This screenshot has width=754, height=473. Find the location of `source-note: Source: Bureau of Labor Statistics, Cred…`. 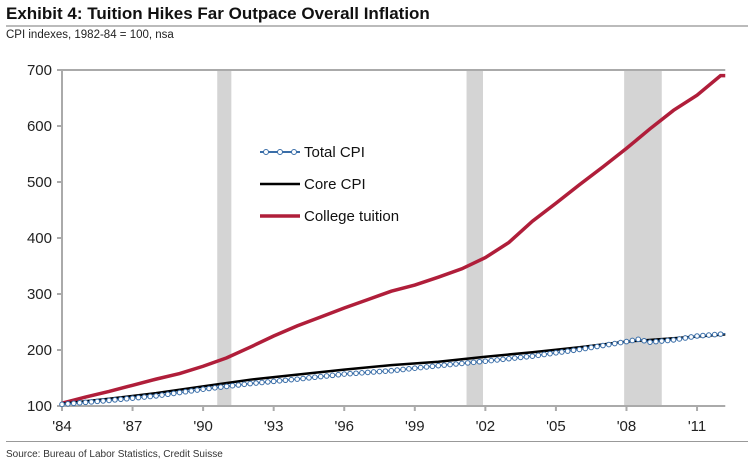

source-note: Source: Bureau of Labor Statistics, Cred… is located at coordinates (114, 454).